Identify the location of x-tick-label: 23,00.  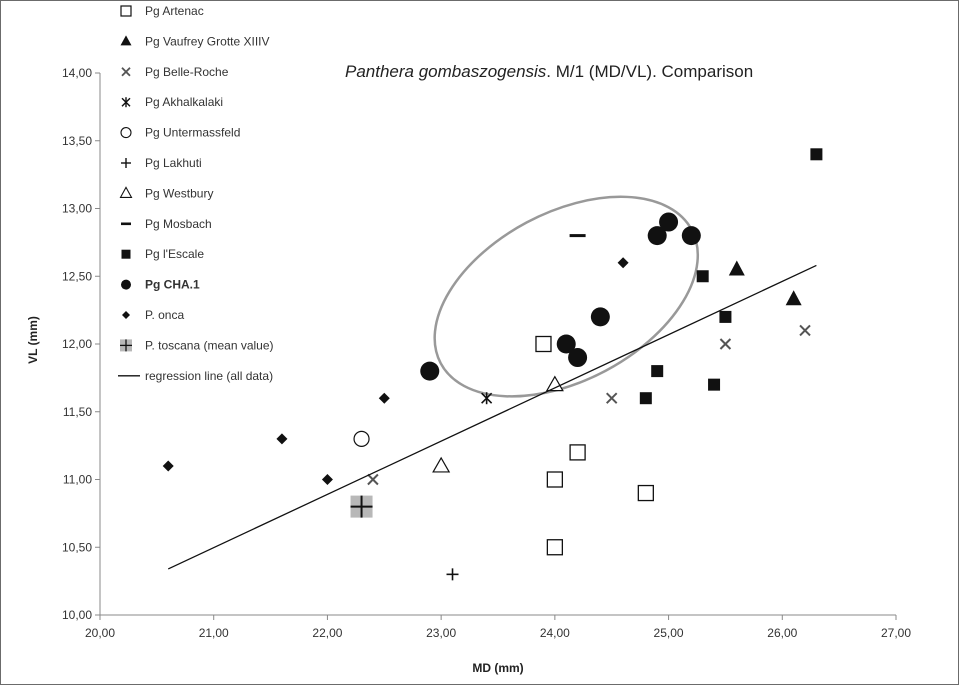
(441, 633).